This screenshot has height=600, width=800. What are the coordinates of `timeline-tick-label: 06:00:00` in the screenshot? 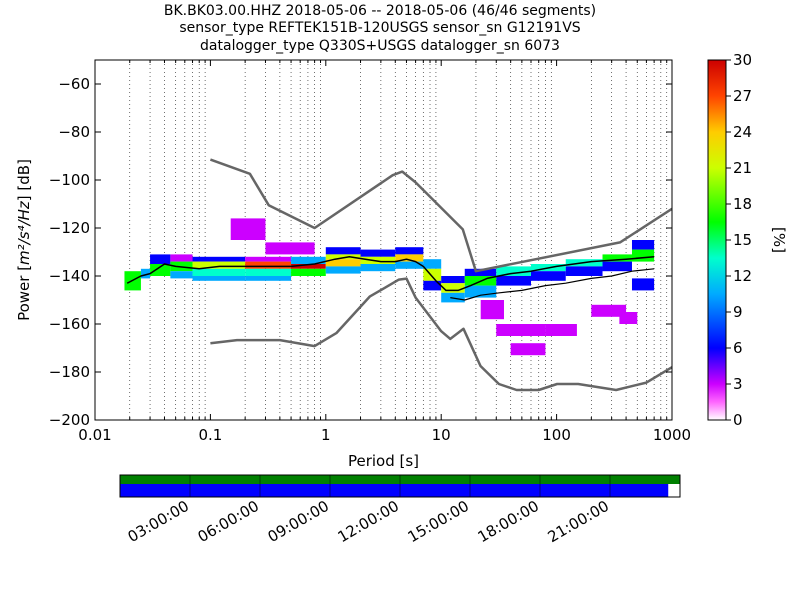 It's located at (228, 521).